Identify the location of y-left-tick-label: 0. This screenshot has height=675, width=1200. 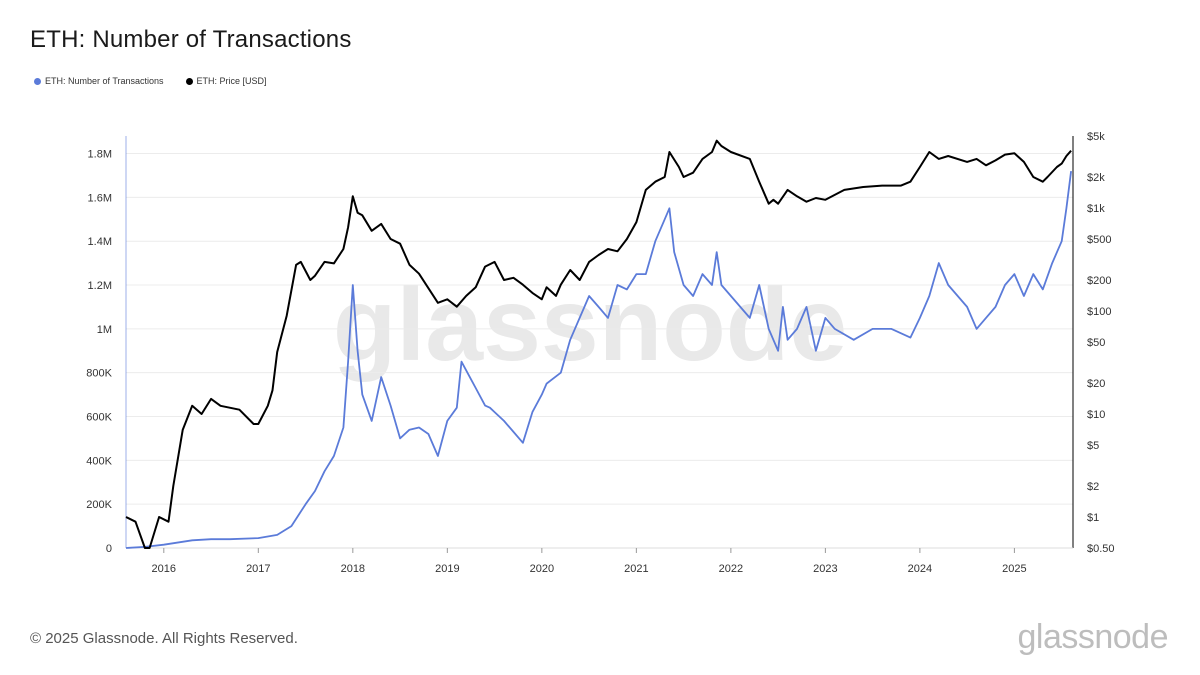
(109, 549).